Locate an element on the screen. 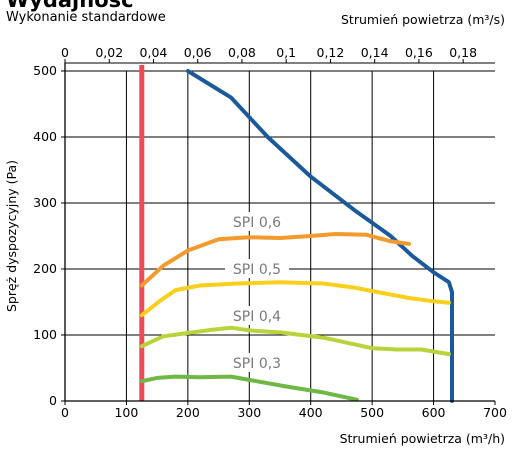 The height and width of the screenshot is (450, 518). x-tick-label-bottom: 500 is located at coordinates (372, 412).